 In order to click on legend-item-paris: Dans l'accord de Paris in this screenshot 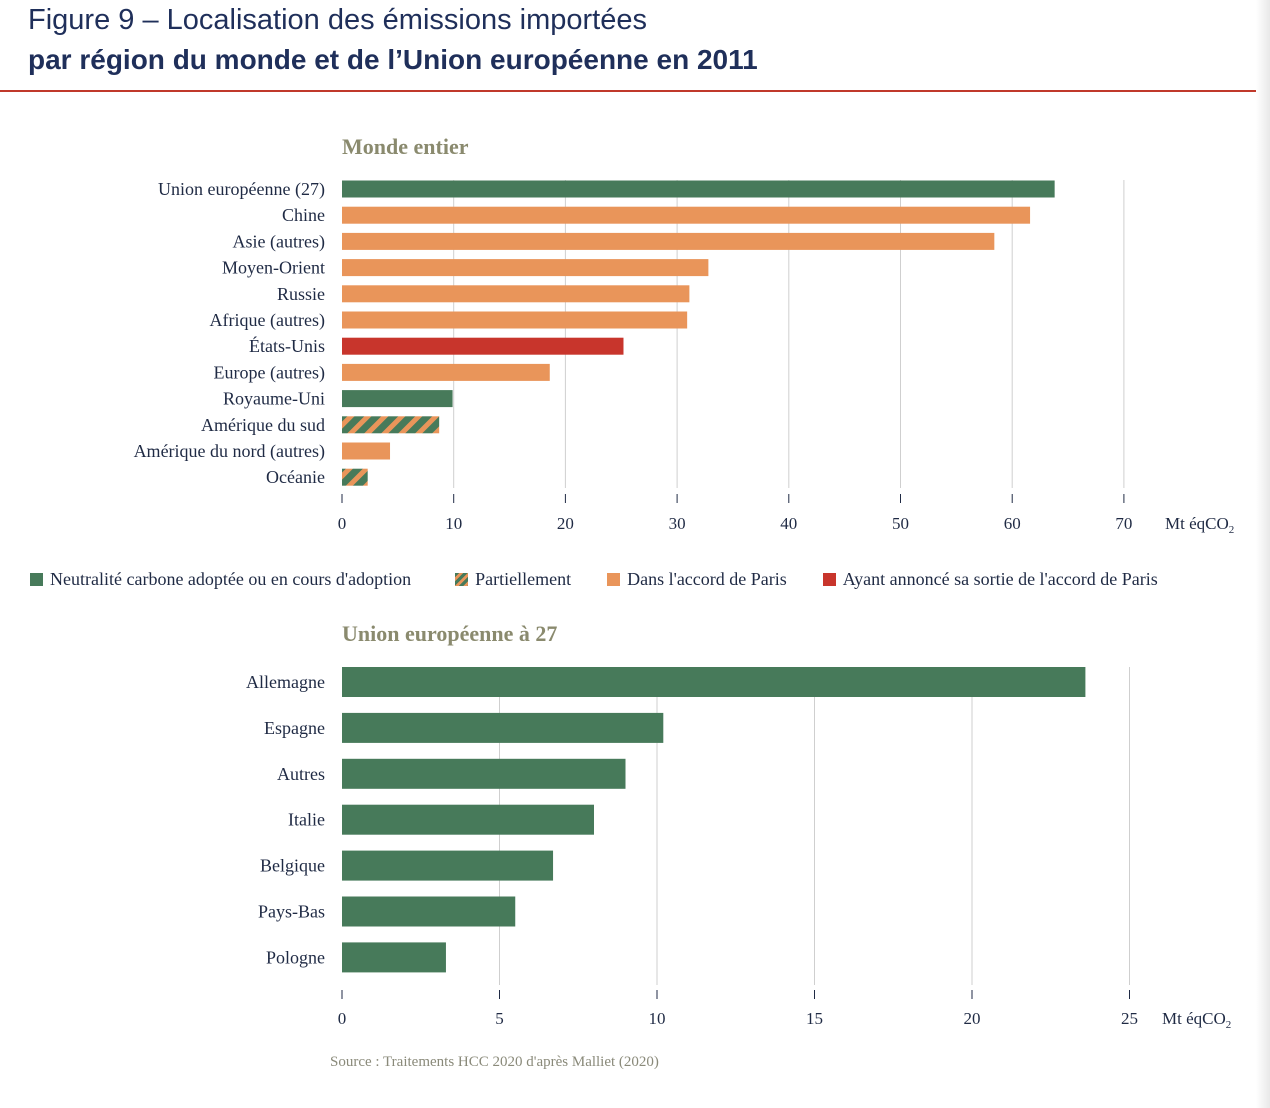, I will do `click(697, 579)`.